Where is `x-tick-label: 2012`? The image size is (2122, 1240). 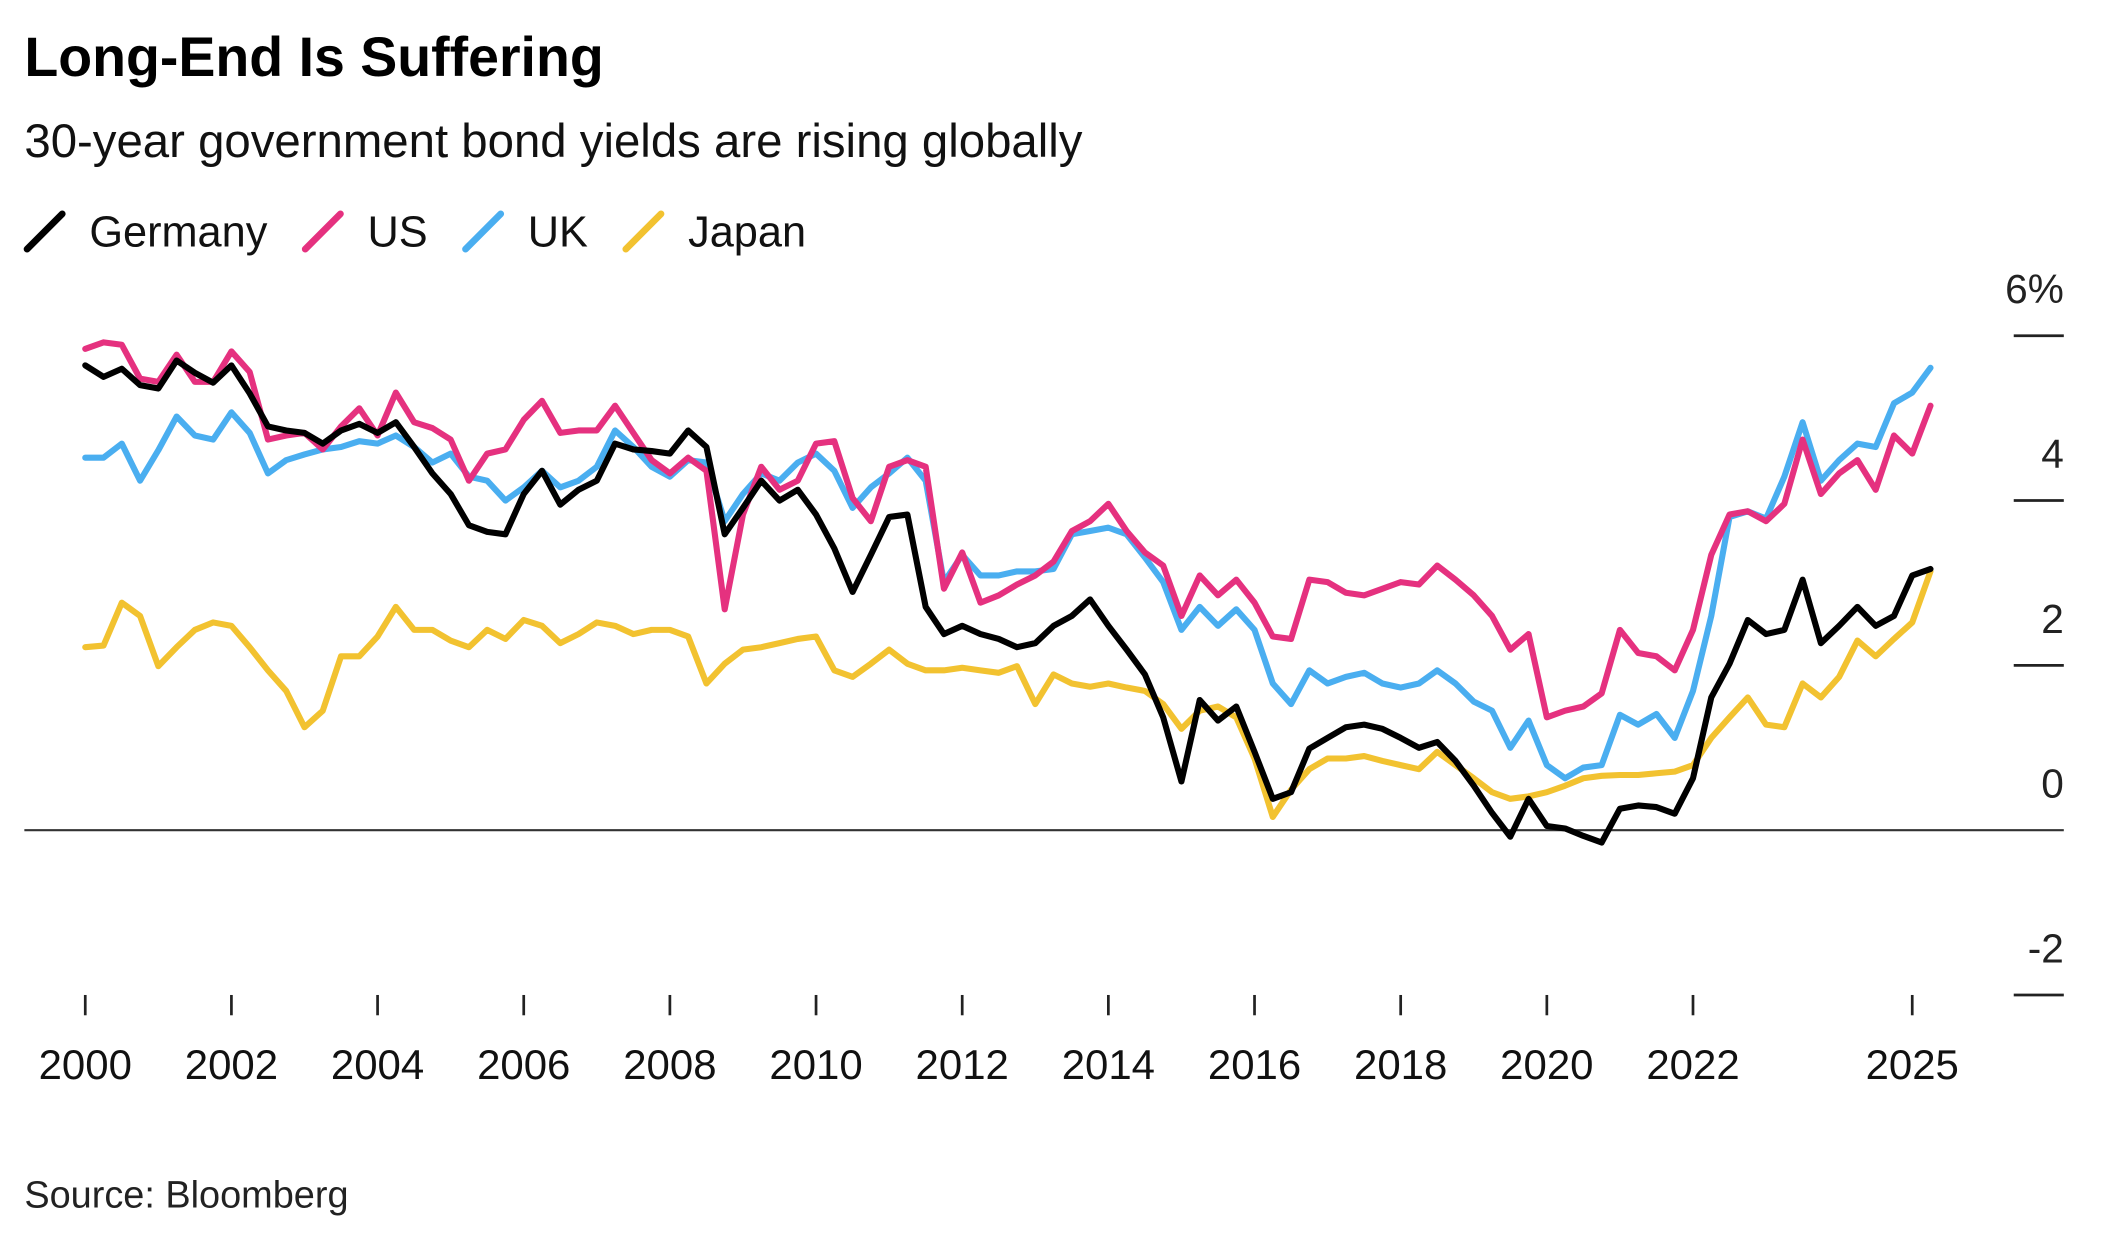 x-tick-label: 2012 is located at coordinates (962, 1064).